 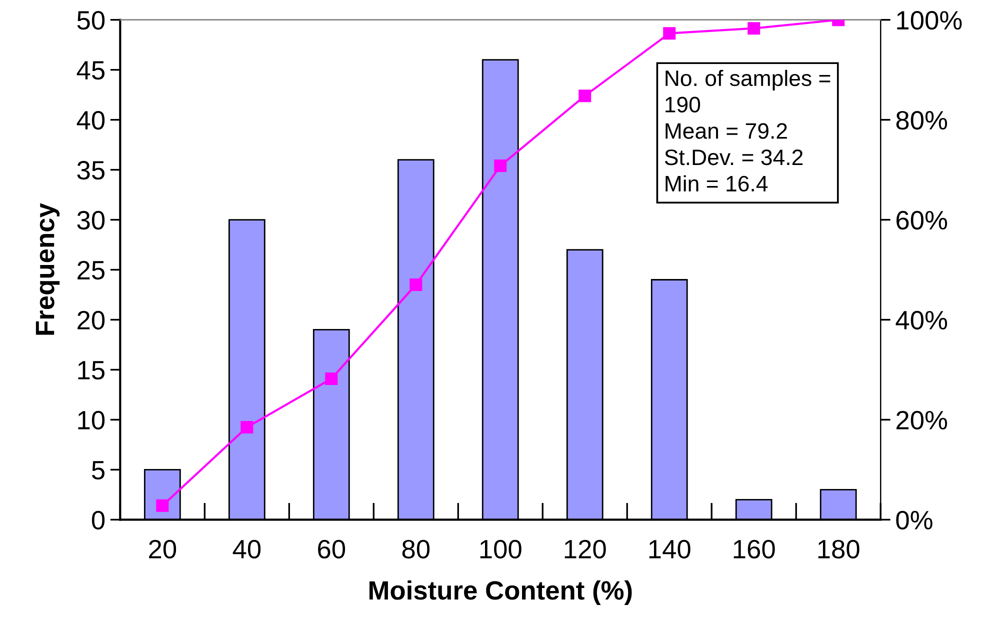 What do you see at coordinates (922, 220) in the screenshot?
I see `y2-tick-label: 60%` at bounding box center [922, 220].